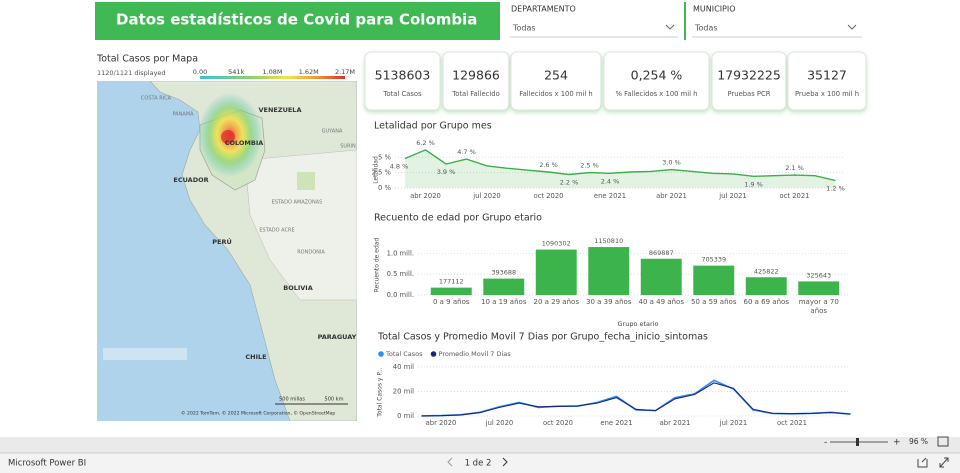  I want to click on x-tick-label: abr 2021, so click(671, 196).